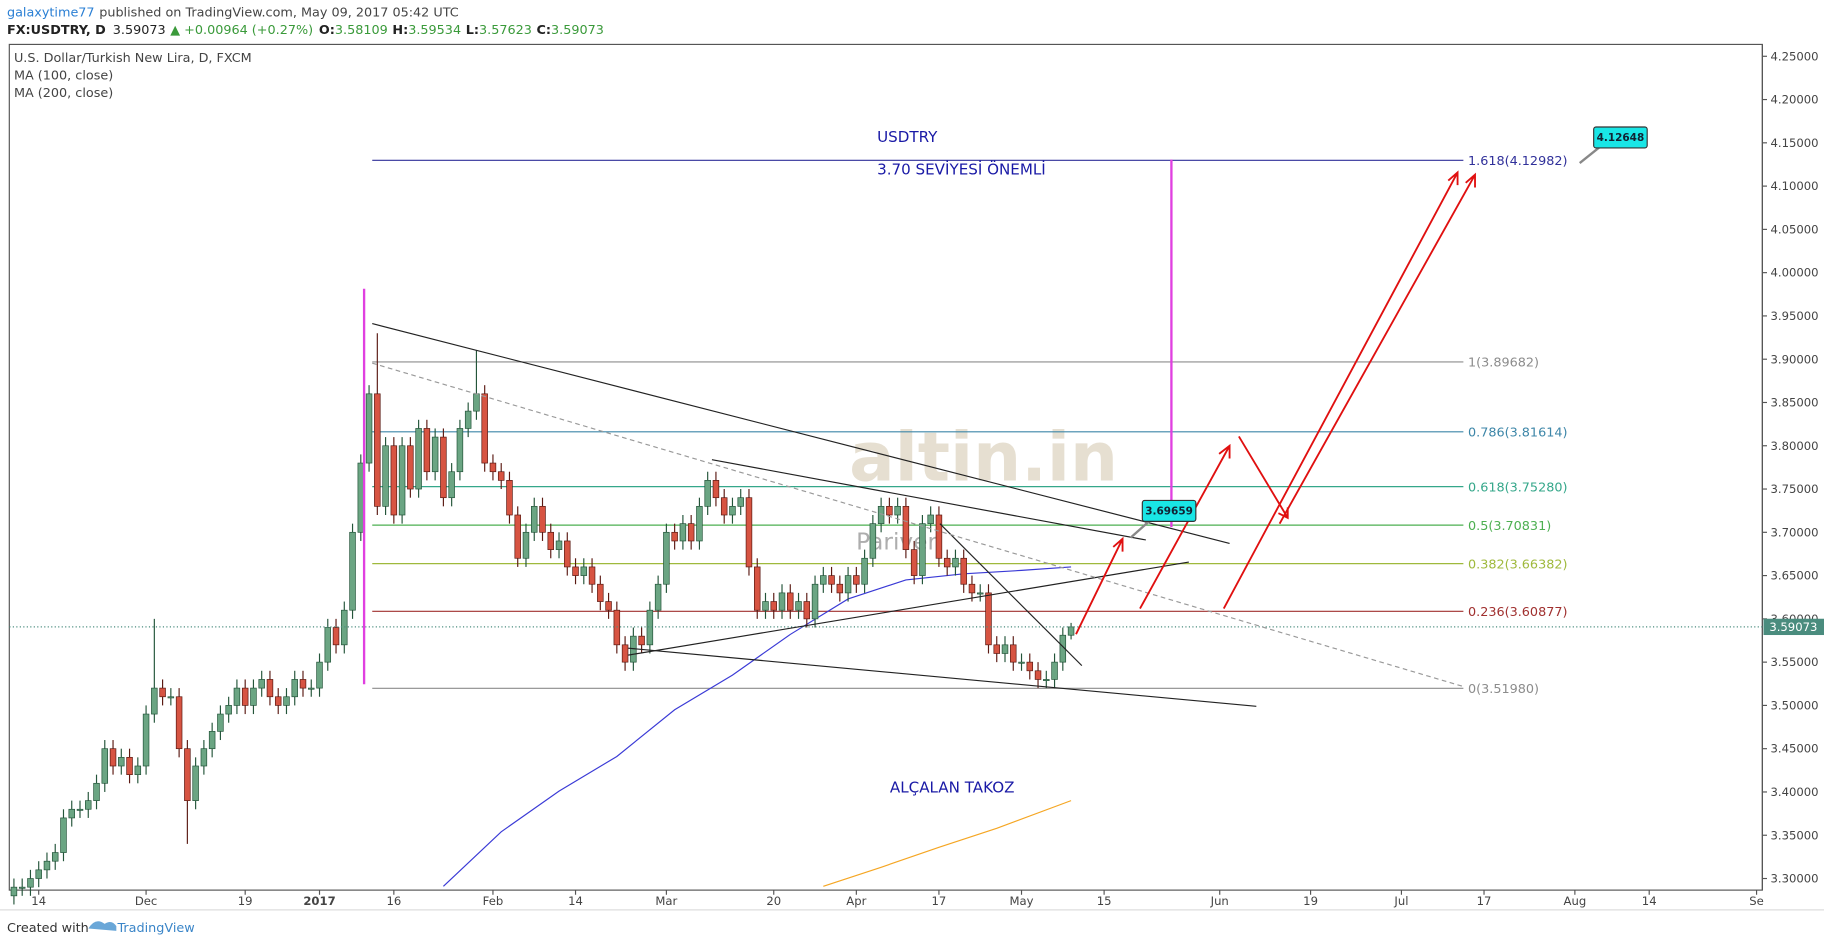  I want to click on trend-line, so click(801, 434).